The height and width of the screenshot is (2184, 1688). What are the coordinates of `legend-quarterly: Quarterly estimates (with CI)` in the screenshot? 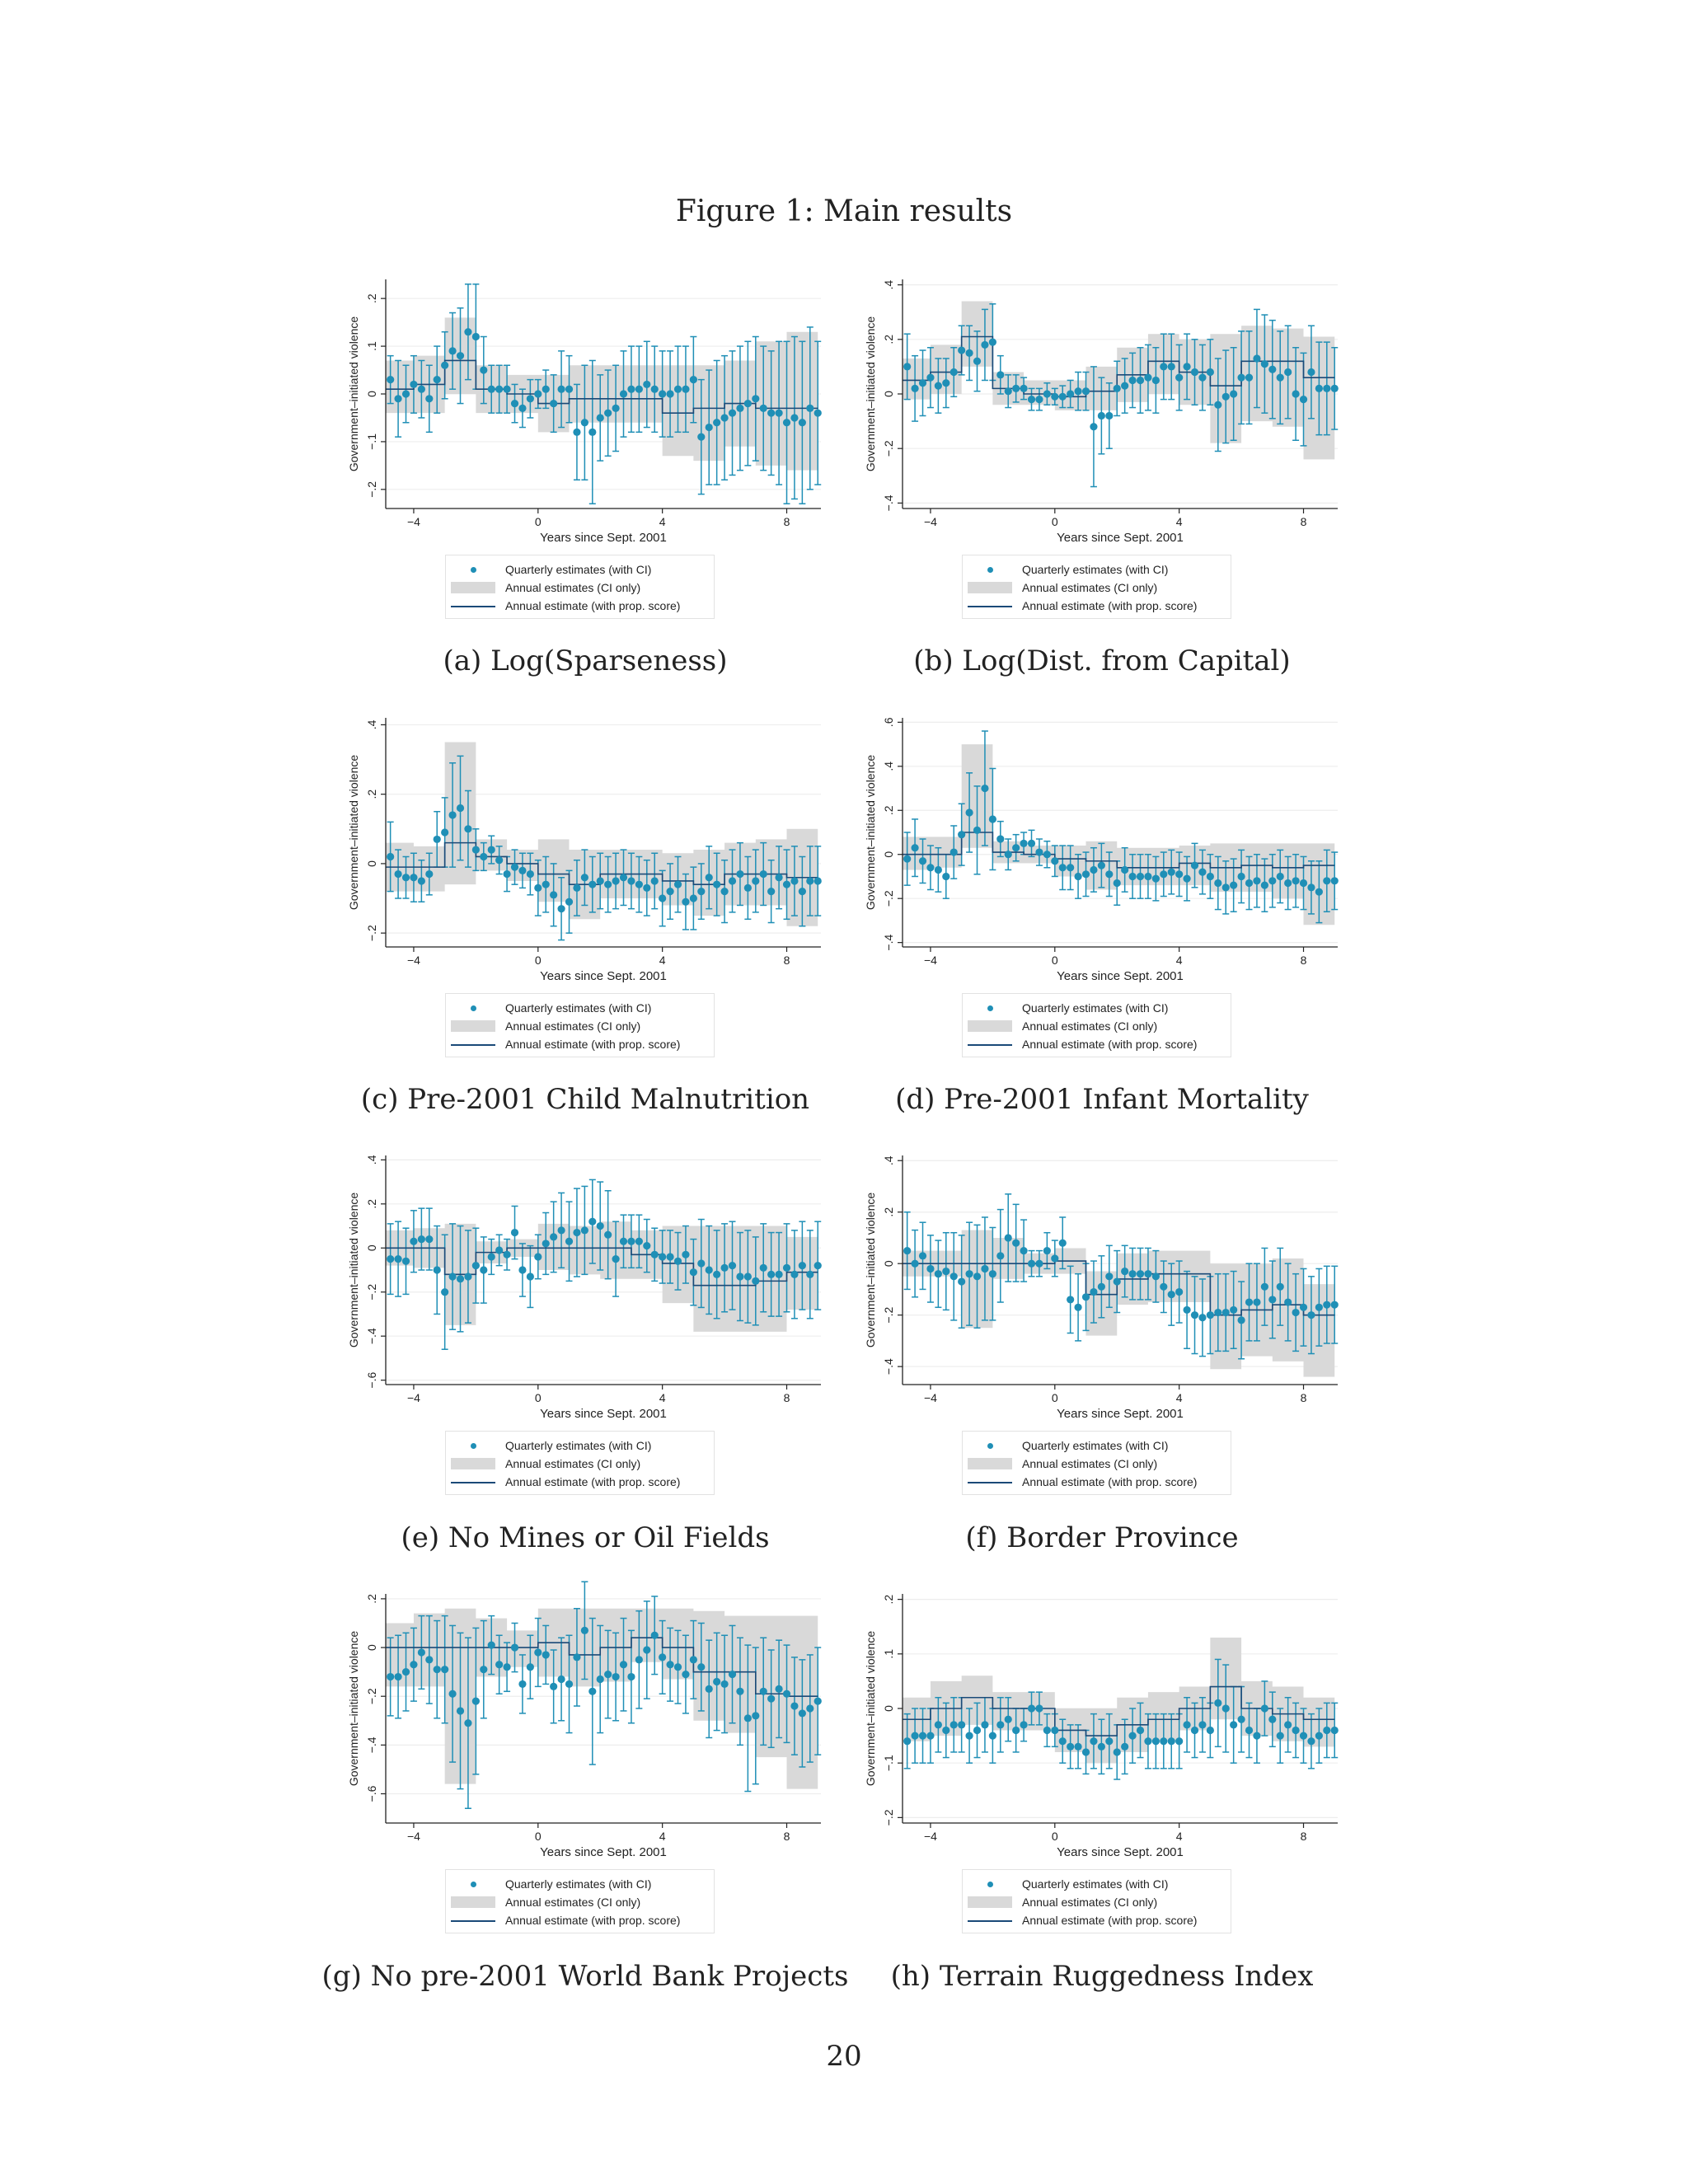 It's located at (1095, 569).